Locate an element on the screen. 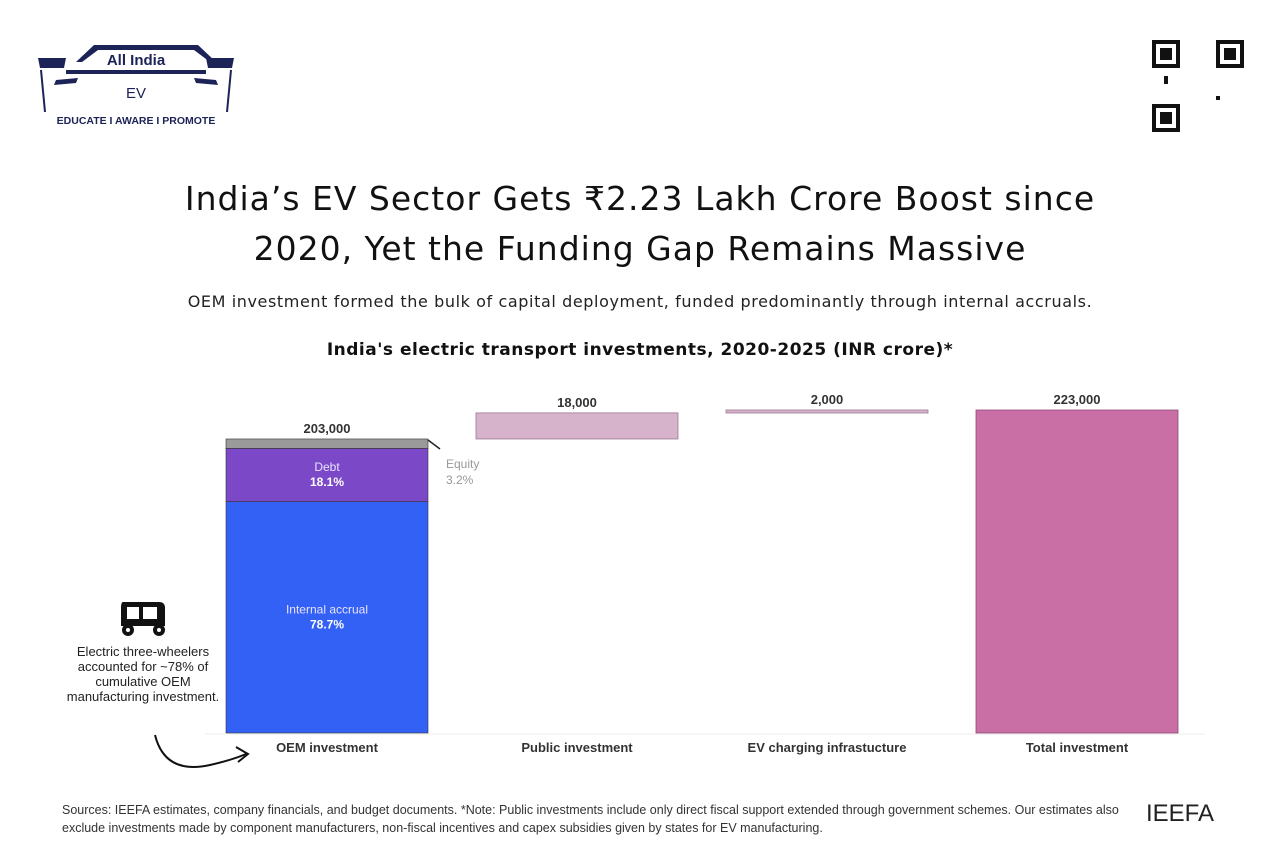 Image resolution: width=1280 pixels, height=853 pixels. equity-label: Equity is located at coordinates (462, 464).